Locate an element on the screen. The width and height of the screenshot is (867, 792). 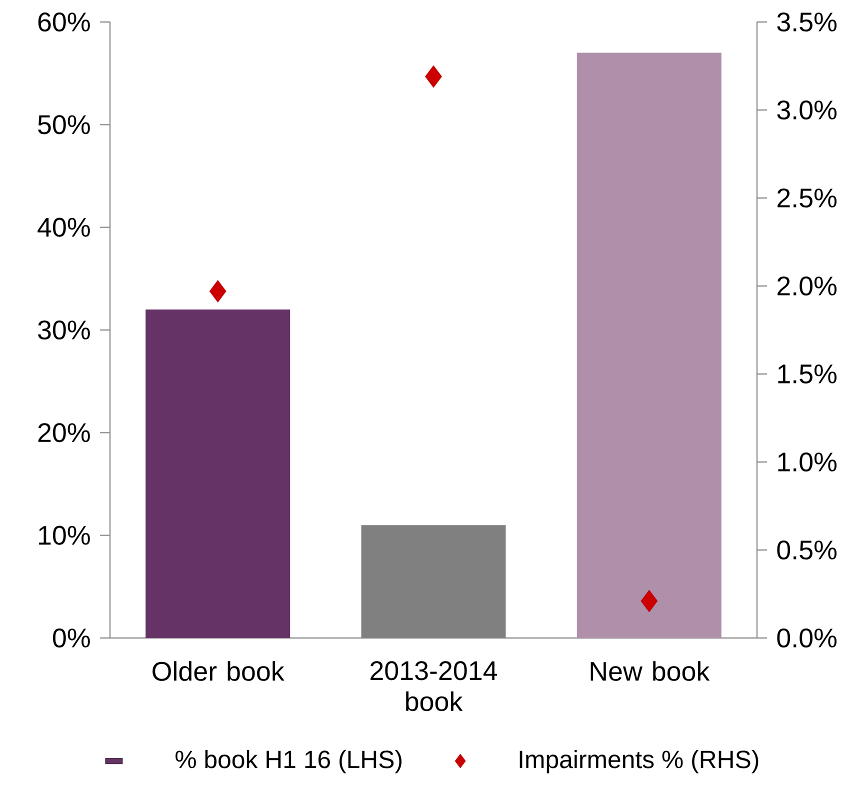
y-tick-label: 20% is located at coordinates (64, 432).